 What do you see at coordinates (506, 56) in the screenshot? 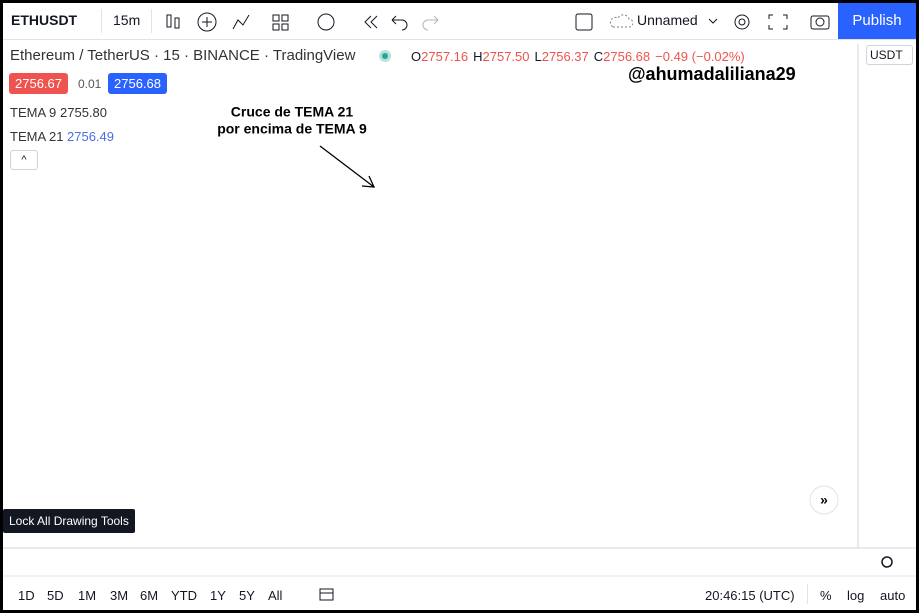
I see `ohlc-value: 2757.50` at bounding box center [506, 56].